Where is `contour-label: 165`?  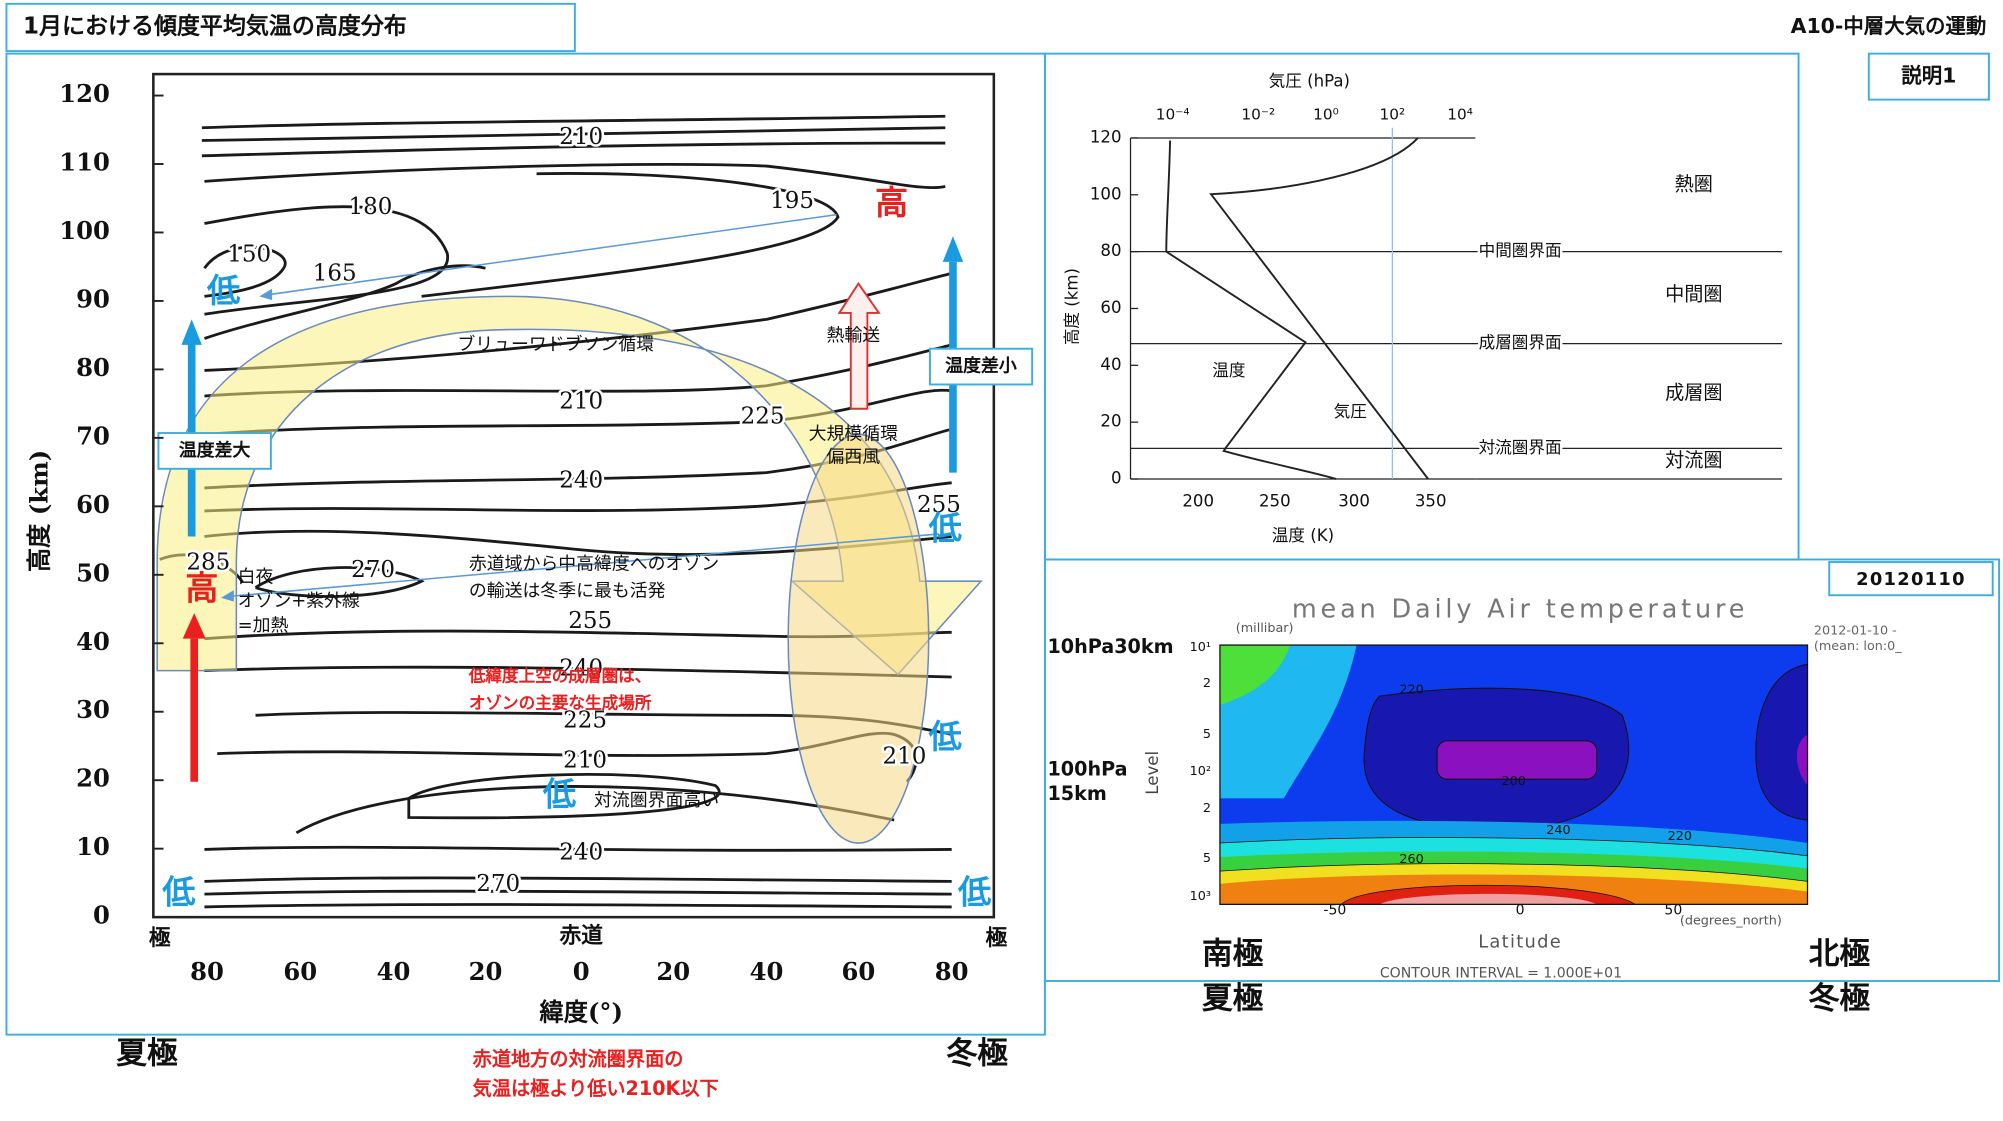
contour-label: 165 is located at coordinates (335, 274).